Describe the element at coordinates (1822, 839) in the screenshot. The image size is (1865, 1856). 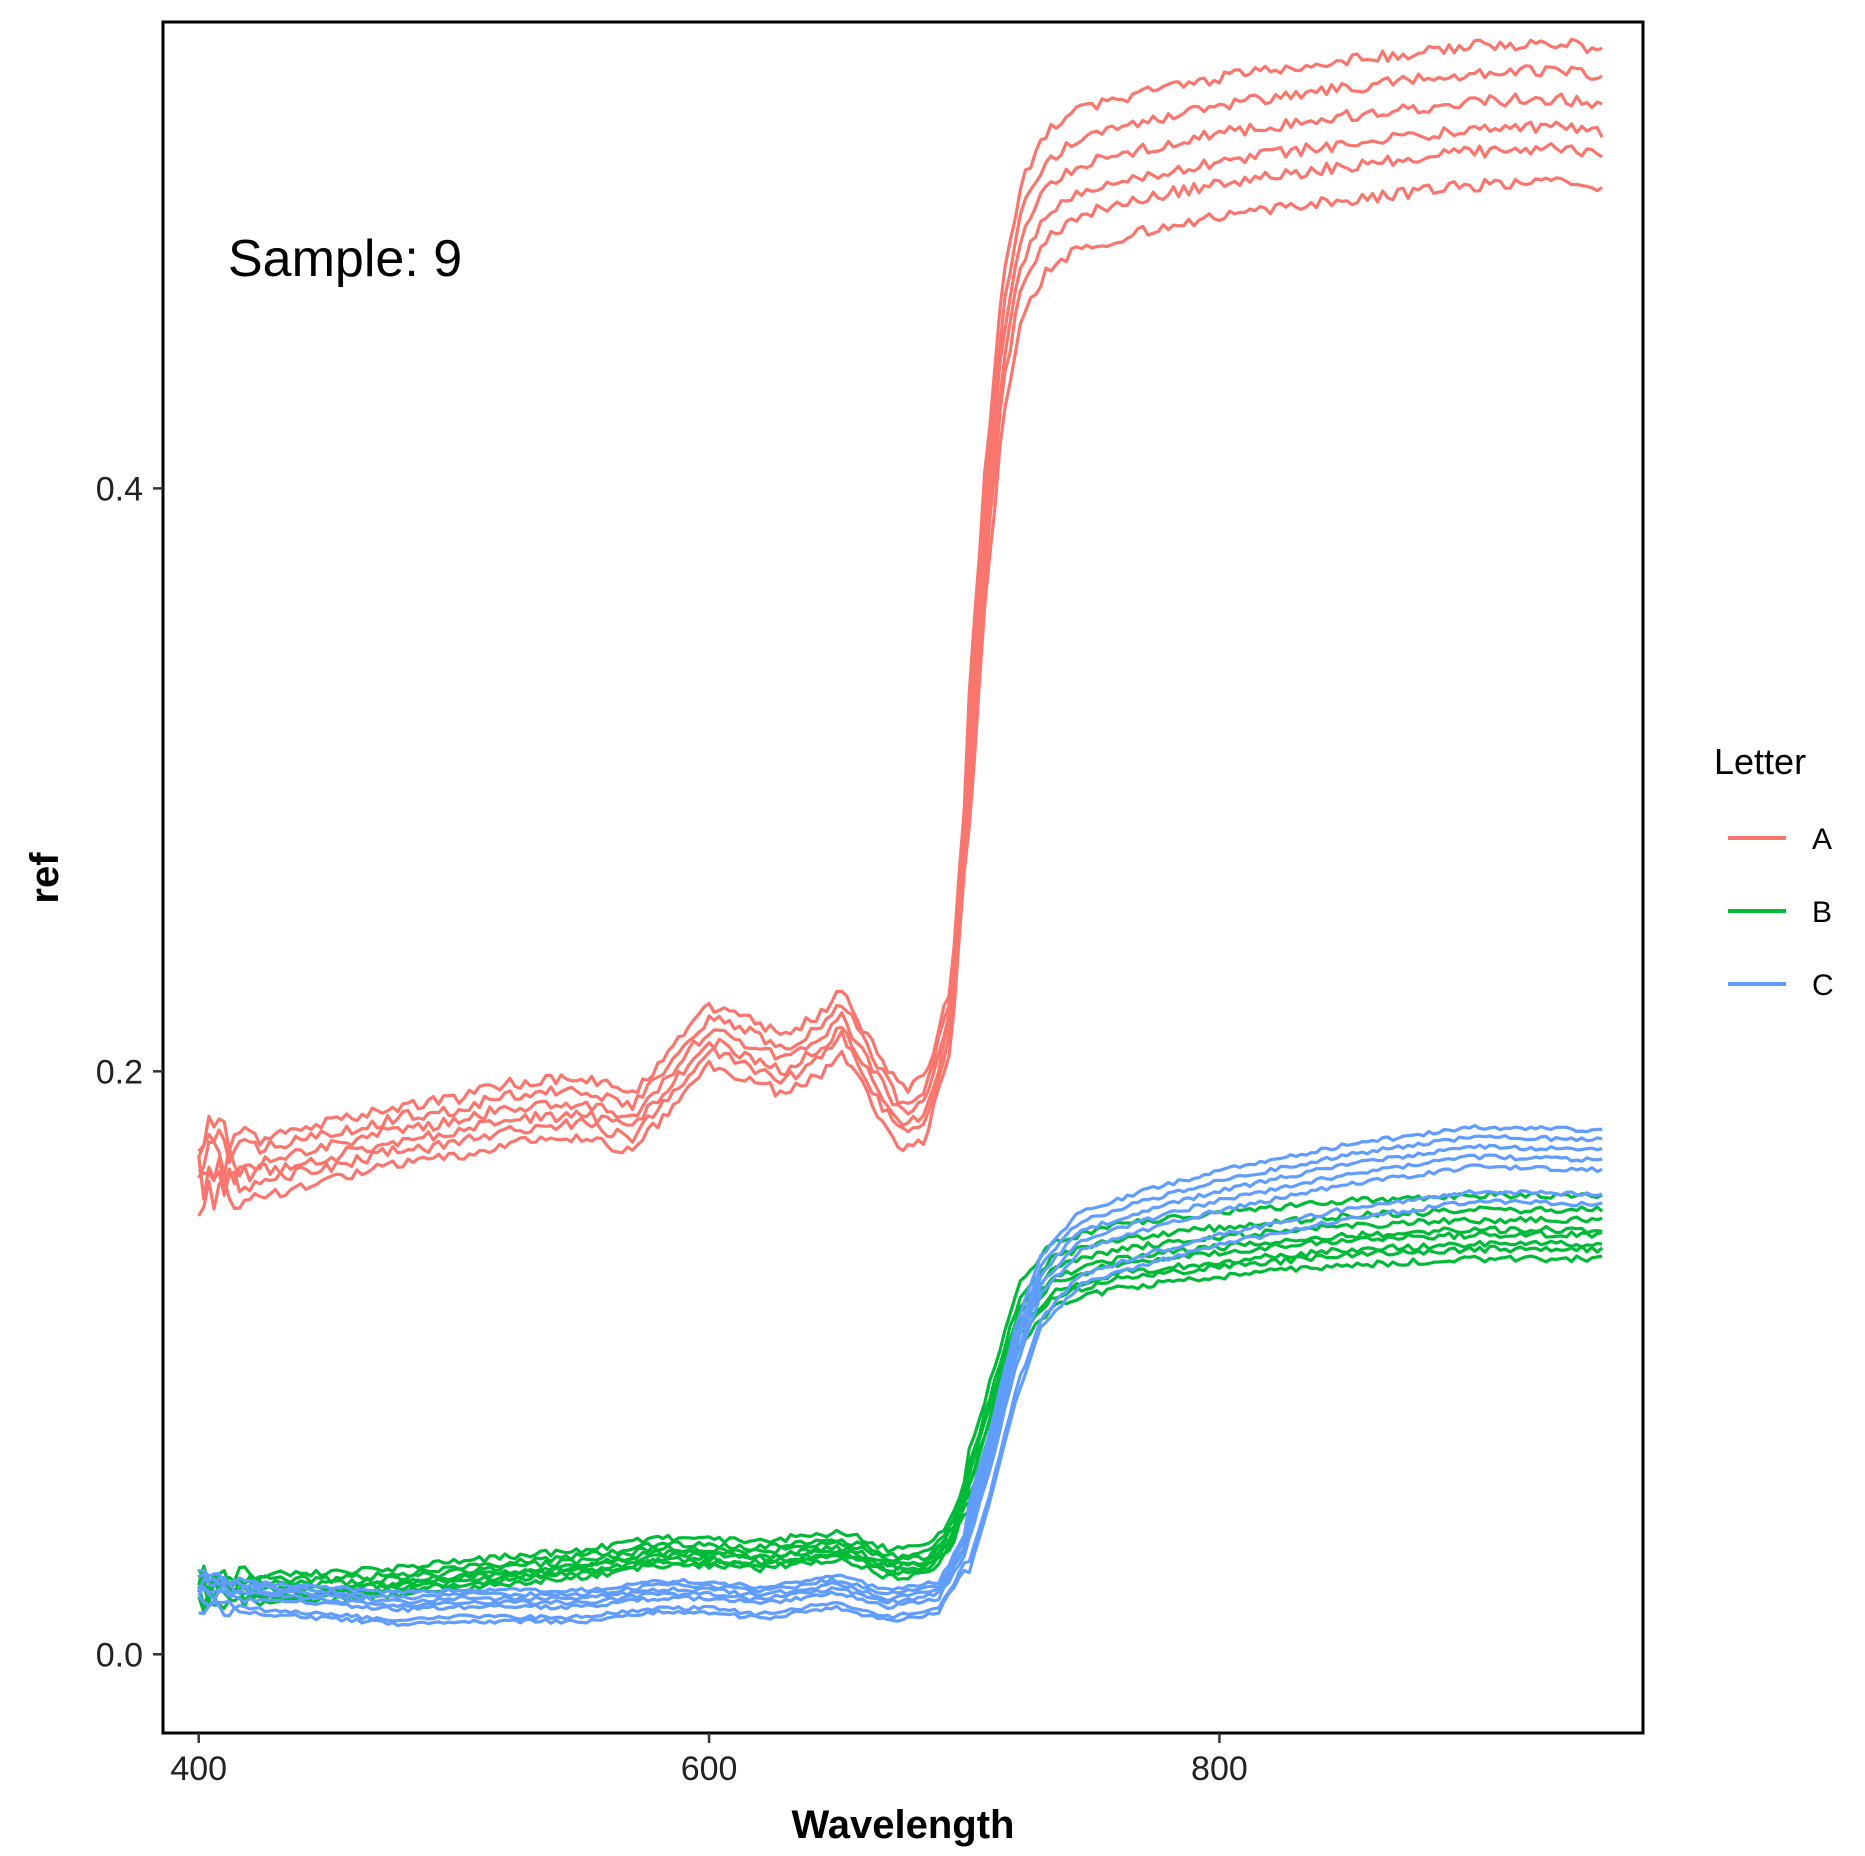
I see `legend-label-a: A` at that location.